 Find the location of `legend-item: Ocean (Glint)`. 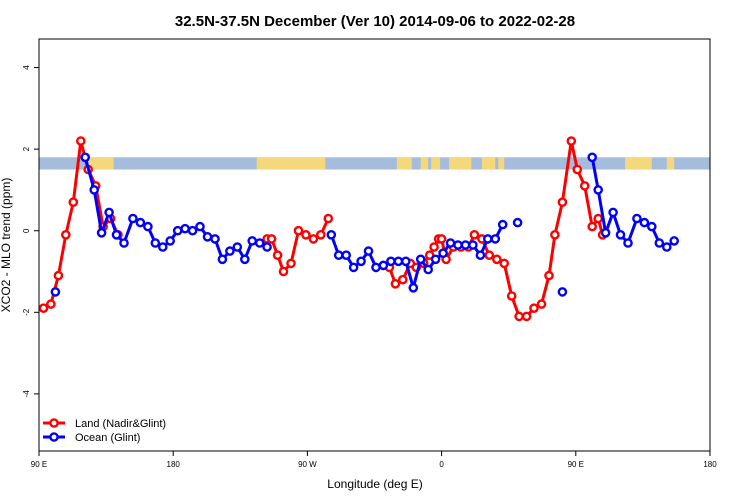

legend-item: Ocean (Glint) is located at coordinates (91, 438).